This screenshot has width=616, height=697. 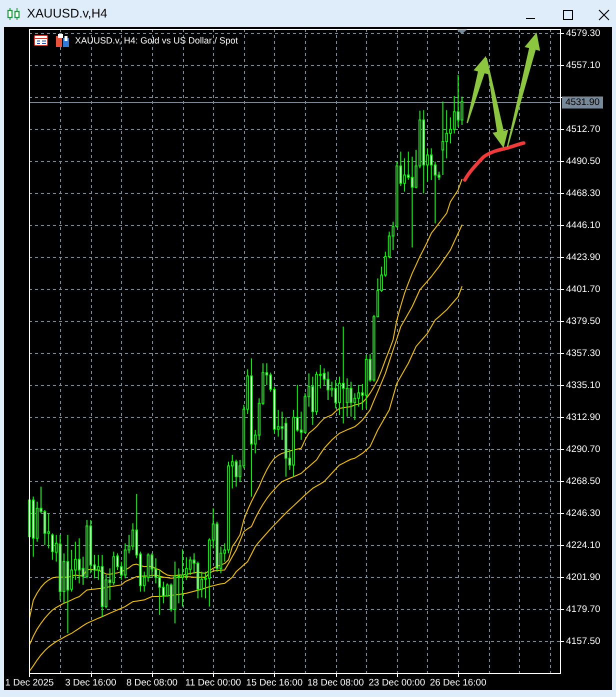 I want to click on y-tick-label: 4579.30, so click(x=583, y=34).